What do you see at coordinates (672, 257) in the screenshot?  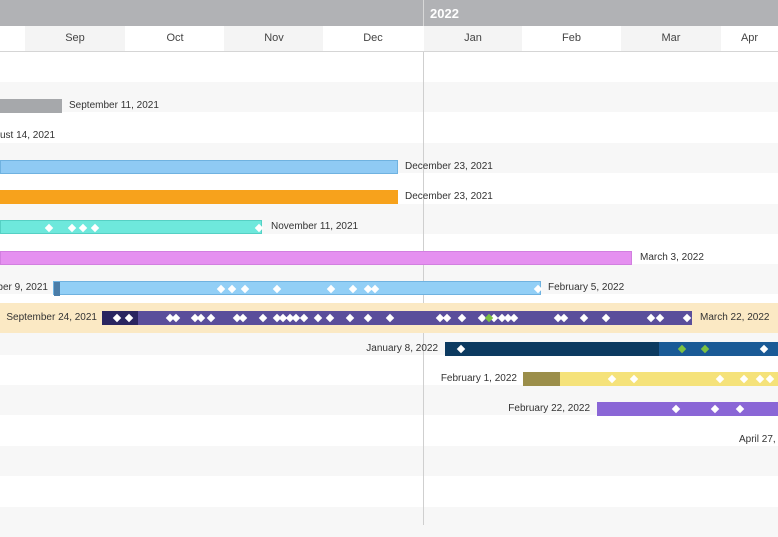 I see `bar-label: March 3, 2022` at bounding box center [672, 257].